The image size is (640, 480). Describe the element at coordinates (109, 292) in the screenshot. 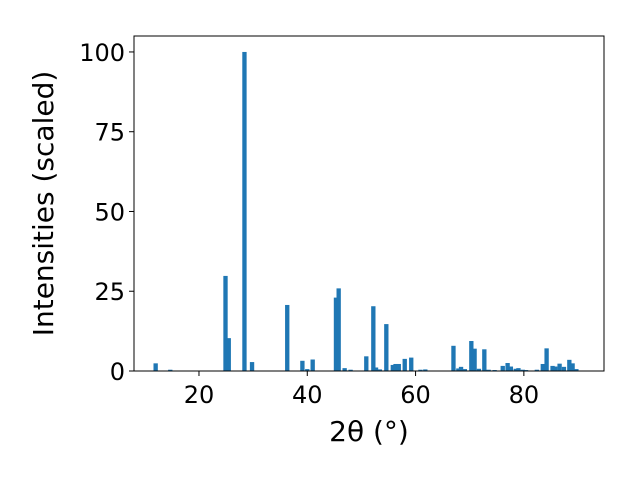

I see `y-tick-label: 25` at that location.